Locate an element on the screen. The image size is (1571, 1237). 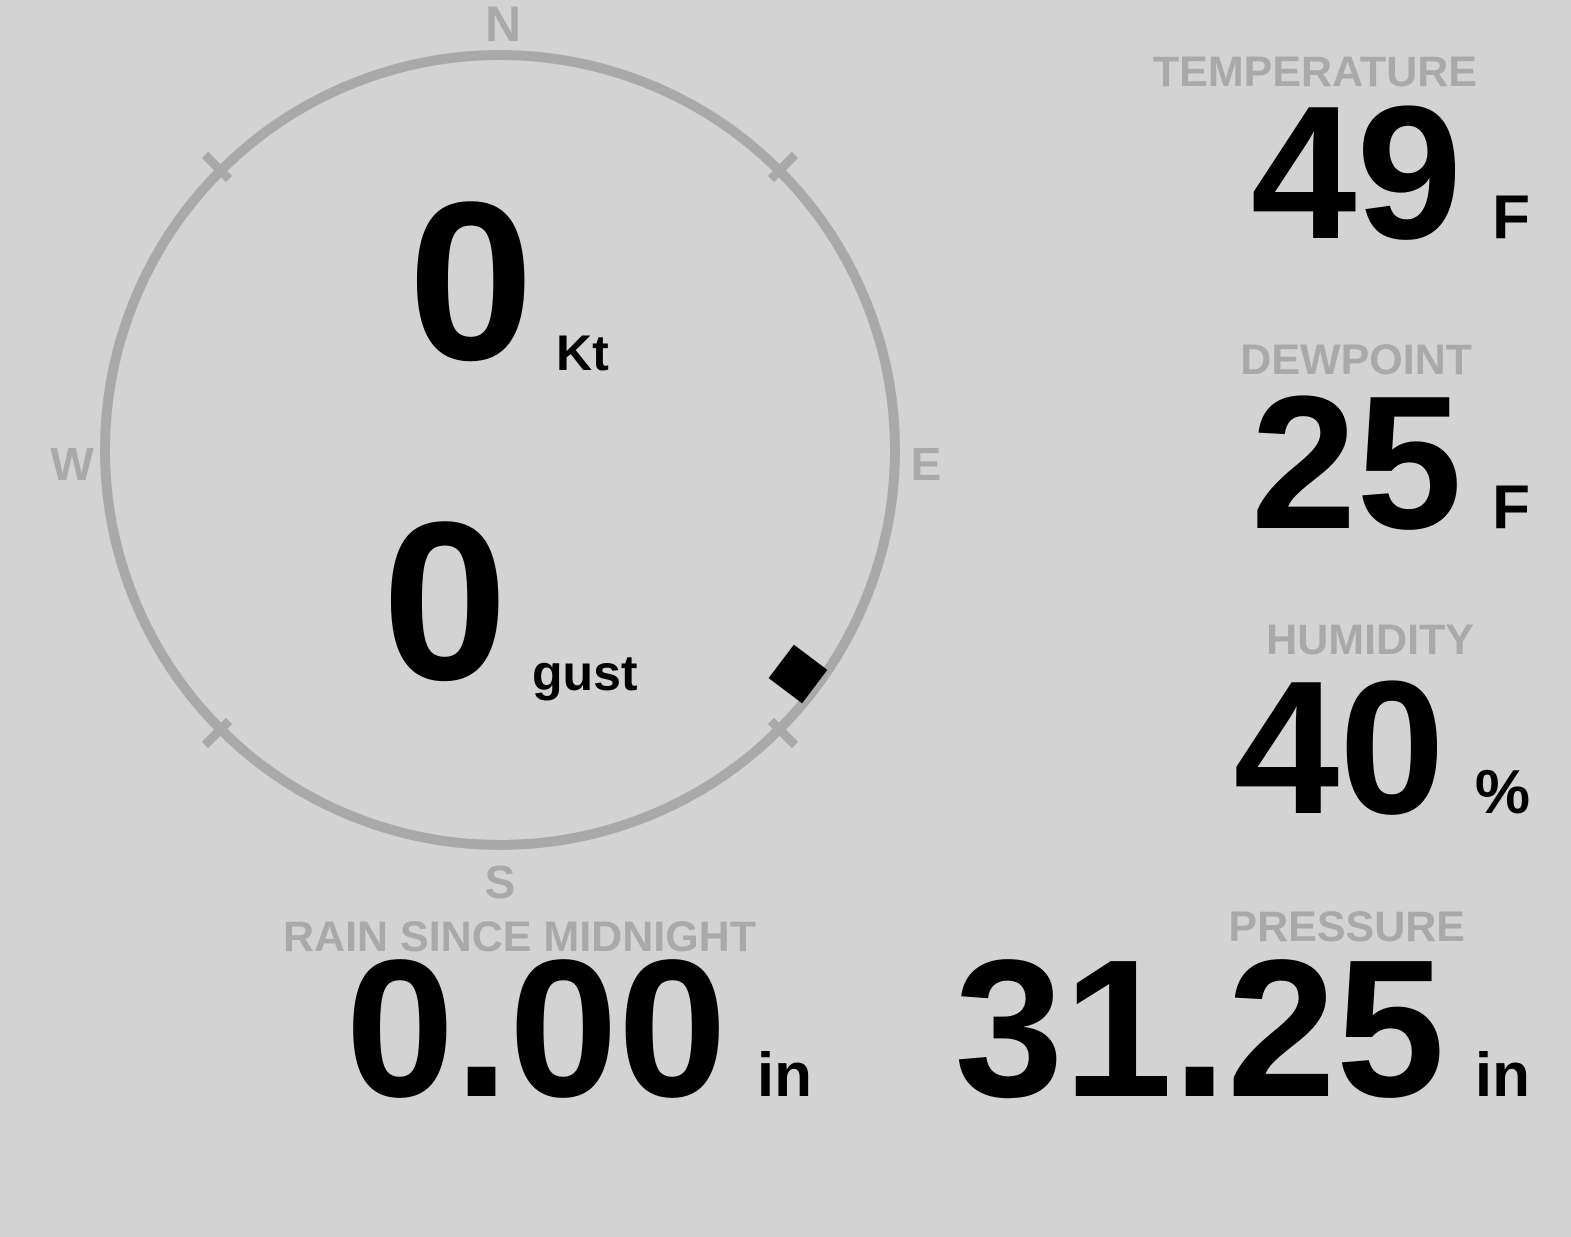
compass-label-north: N is located at coordinates (503, 26).